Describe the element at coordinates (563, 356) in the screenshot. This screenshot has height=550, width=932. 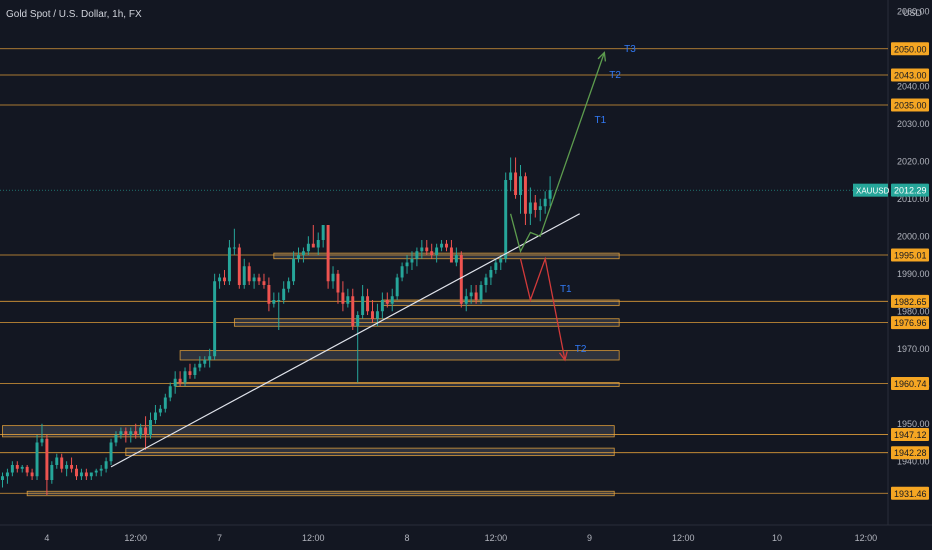
I see `bearish-projection-path-arrowhead` at that location.